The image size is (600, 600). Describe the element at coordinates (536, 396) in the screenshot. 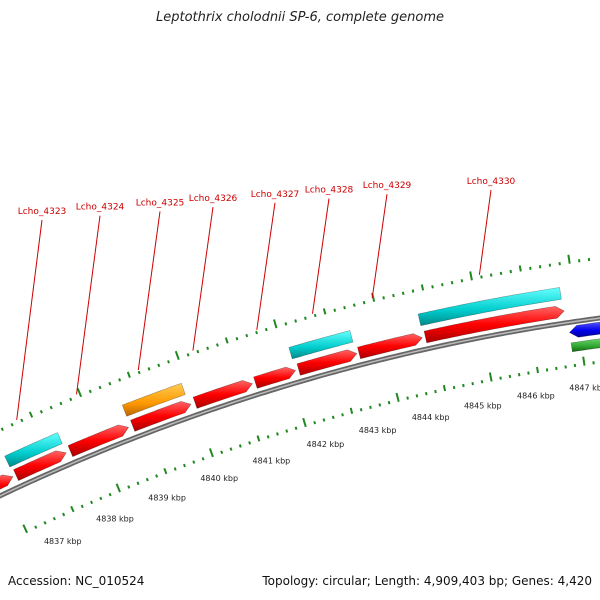

I see `kbp-label: 4846 kbp` at that location.